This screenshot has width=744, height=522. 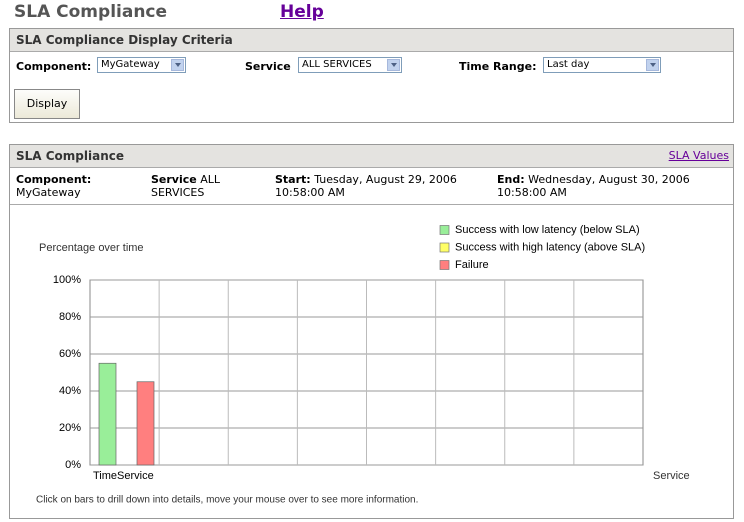 I want to click on select-value: ALL SERVICES, so click(x=337, y=64).